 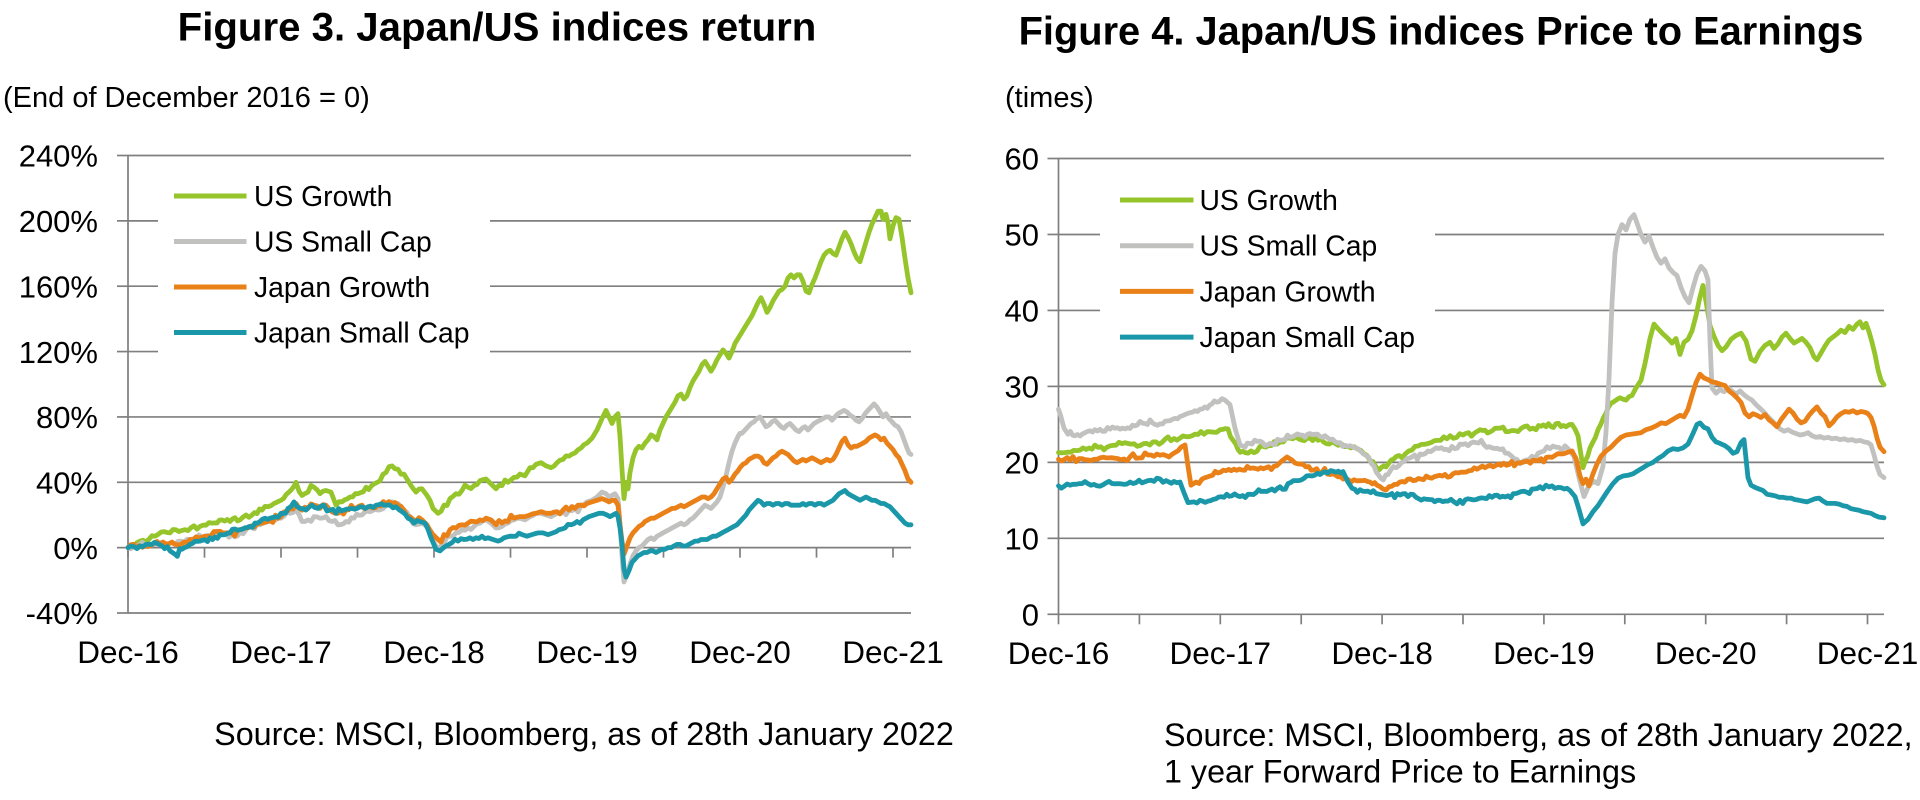 I want to click on svg-text: 80%, so click(x=67, y=417).